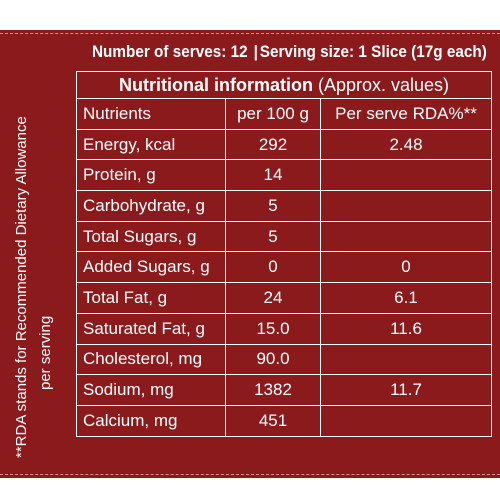 This screenshot has width=500, height=500. I want to click on table-row: Cholesterol, mg 90.0, so click(284, 359).